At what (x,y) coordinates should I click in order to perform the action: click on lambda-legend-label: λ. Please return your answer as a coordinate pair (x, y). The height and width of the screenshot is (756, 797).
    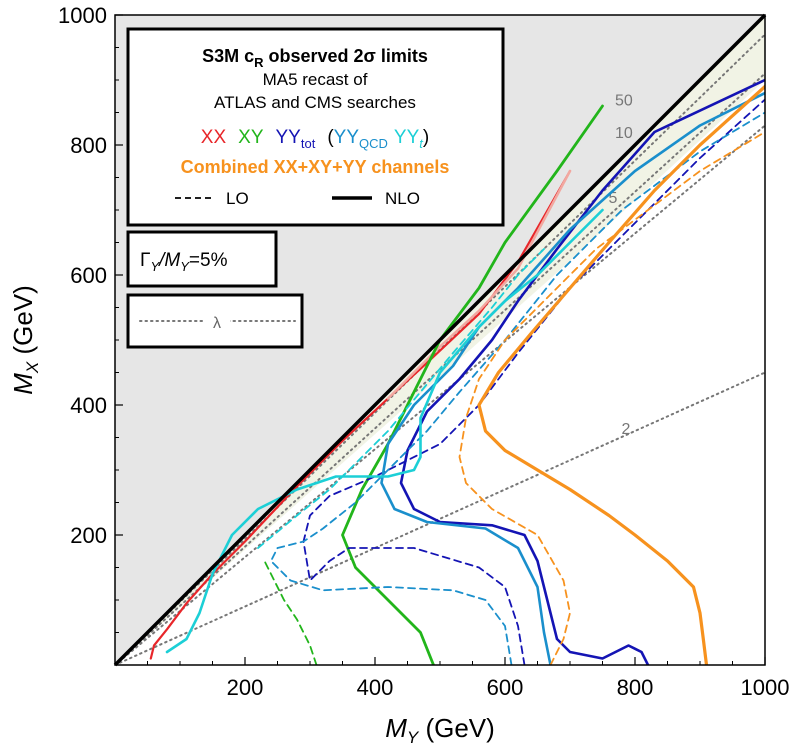
    Looking at the image, I should click on (217, 323).